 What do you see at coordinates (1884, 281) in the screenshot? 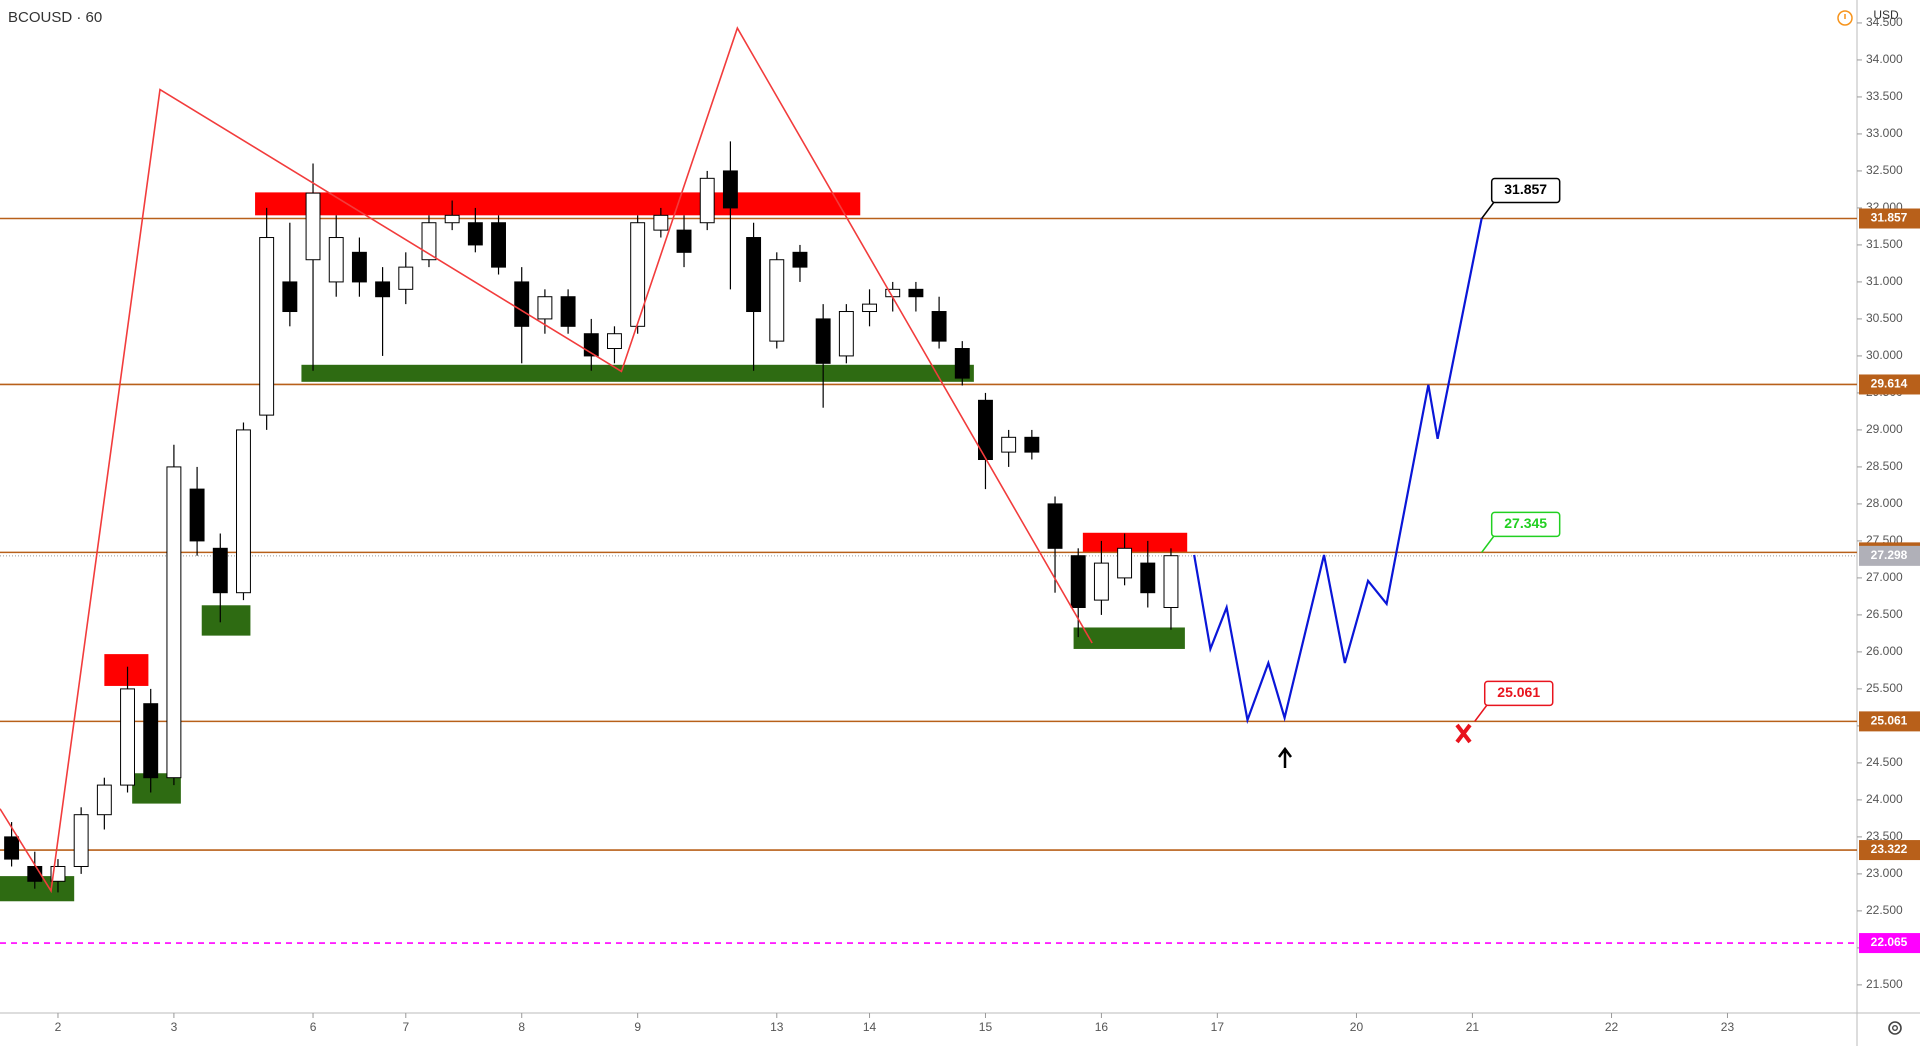
I see `y-tick-label: 31.000` at bounding box center [1884, 281].